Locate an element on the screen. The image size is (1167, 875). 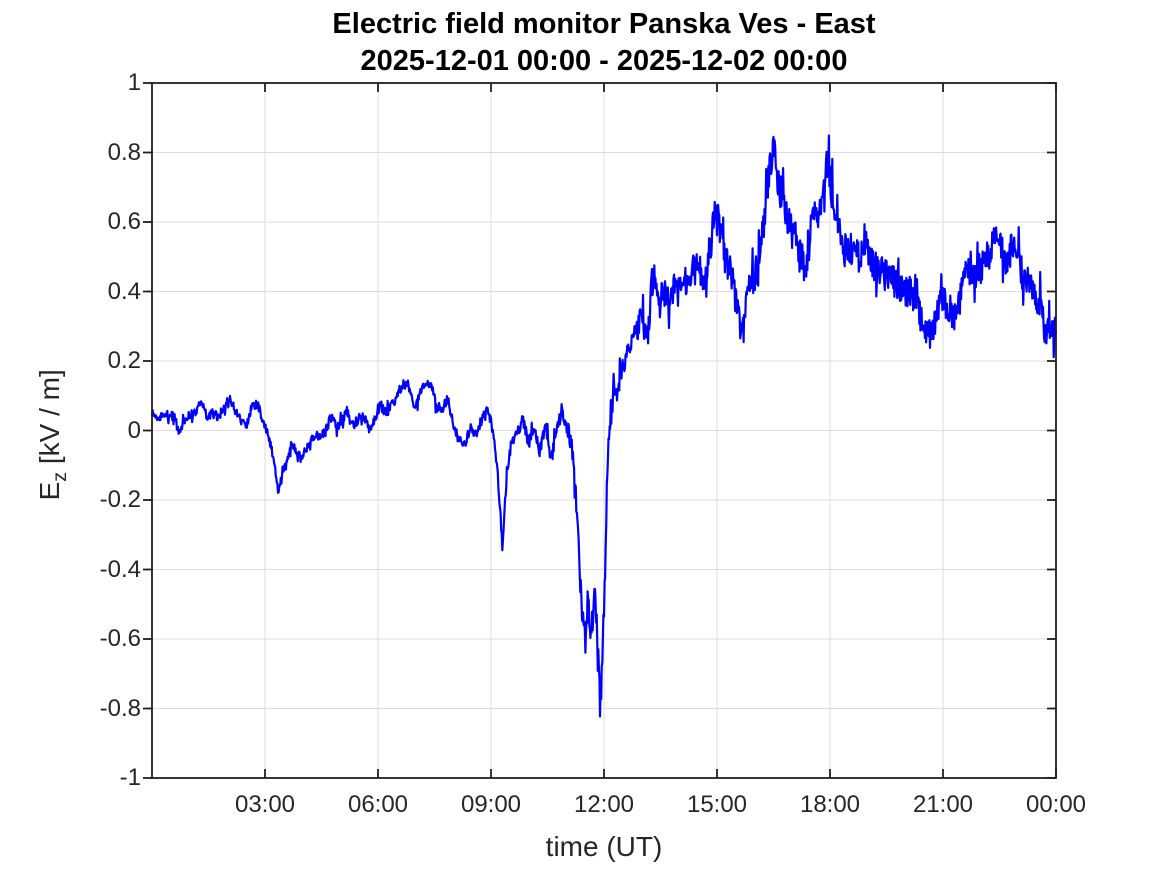
y-tick-label: -0.2 is located at coordinates (120, 499).